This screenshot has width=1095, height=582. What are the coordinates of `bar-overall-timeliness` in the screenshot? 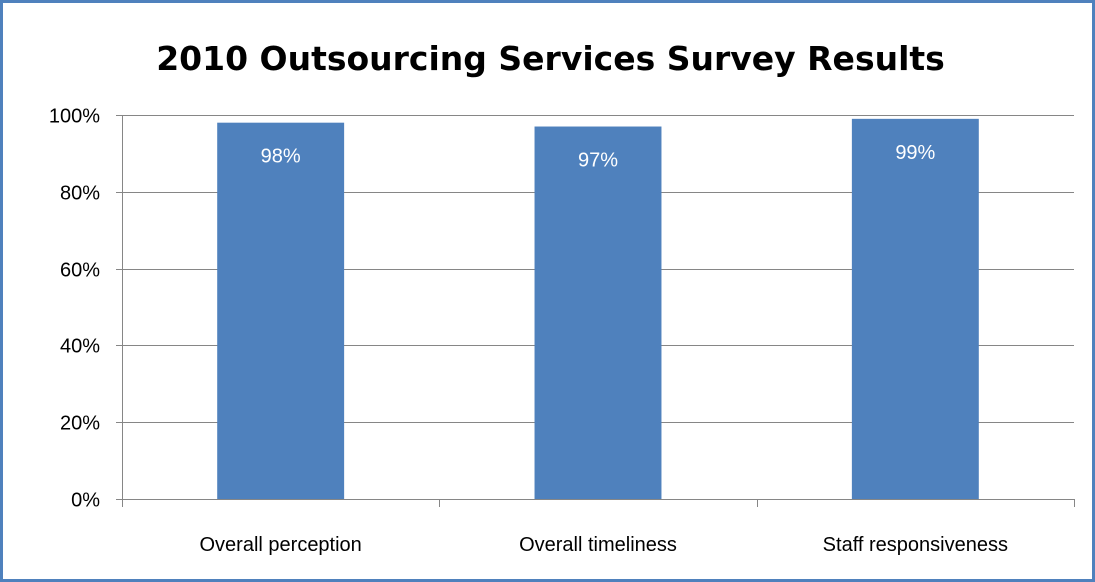 It's located at (598, 313).